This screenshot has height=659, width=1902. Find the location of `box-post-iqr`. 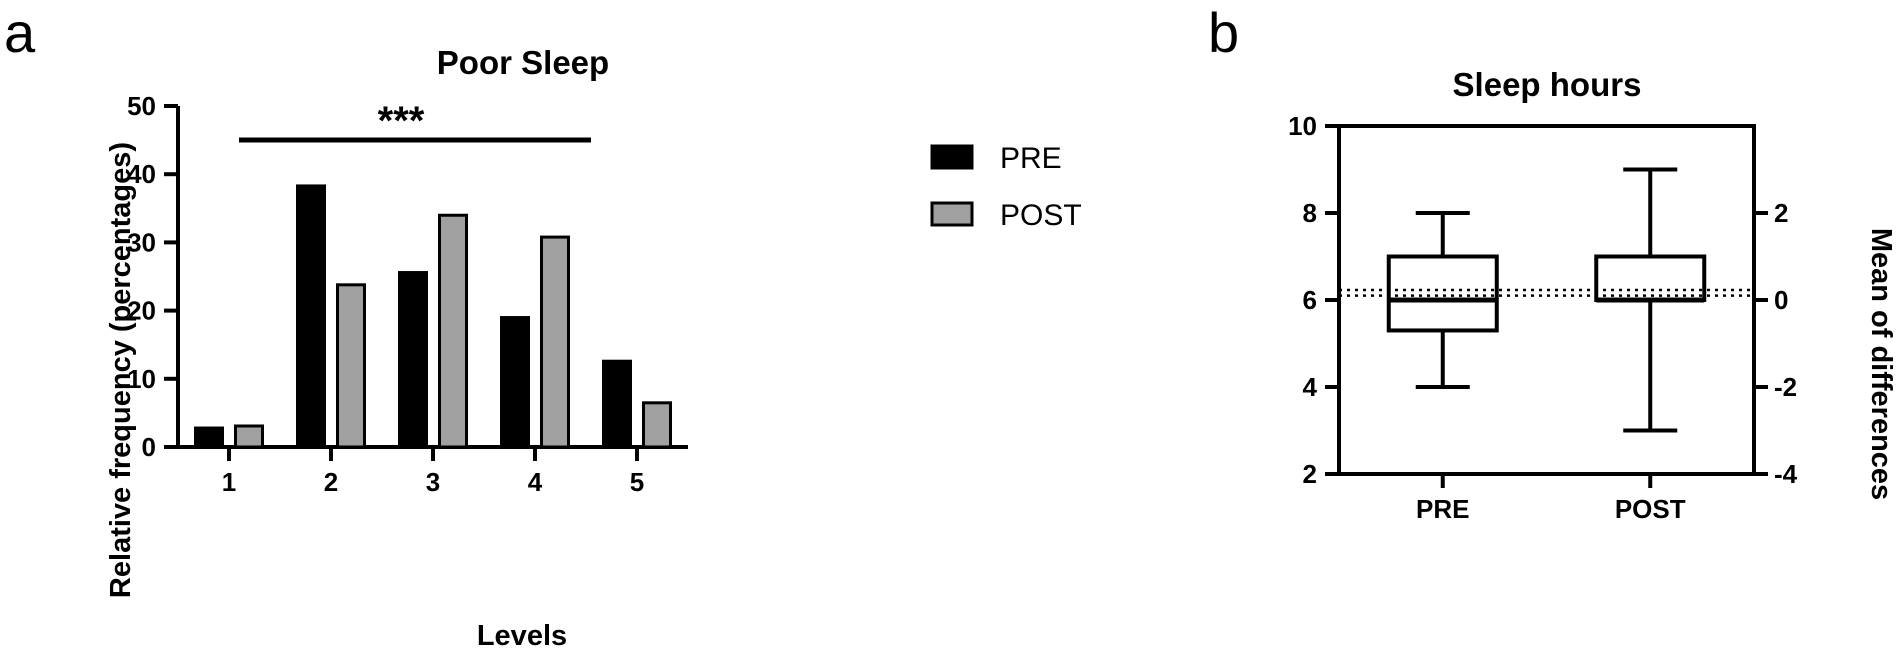

box-post-iqr is located at coordinates (1650, 278).